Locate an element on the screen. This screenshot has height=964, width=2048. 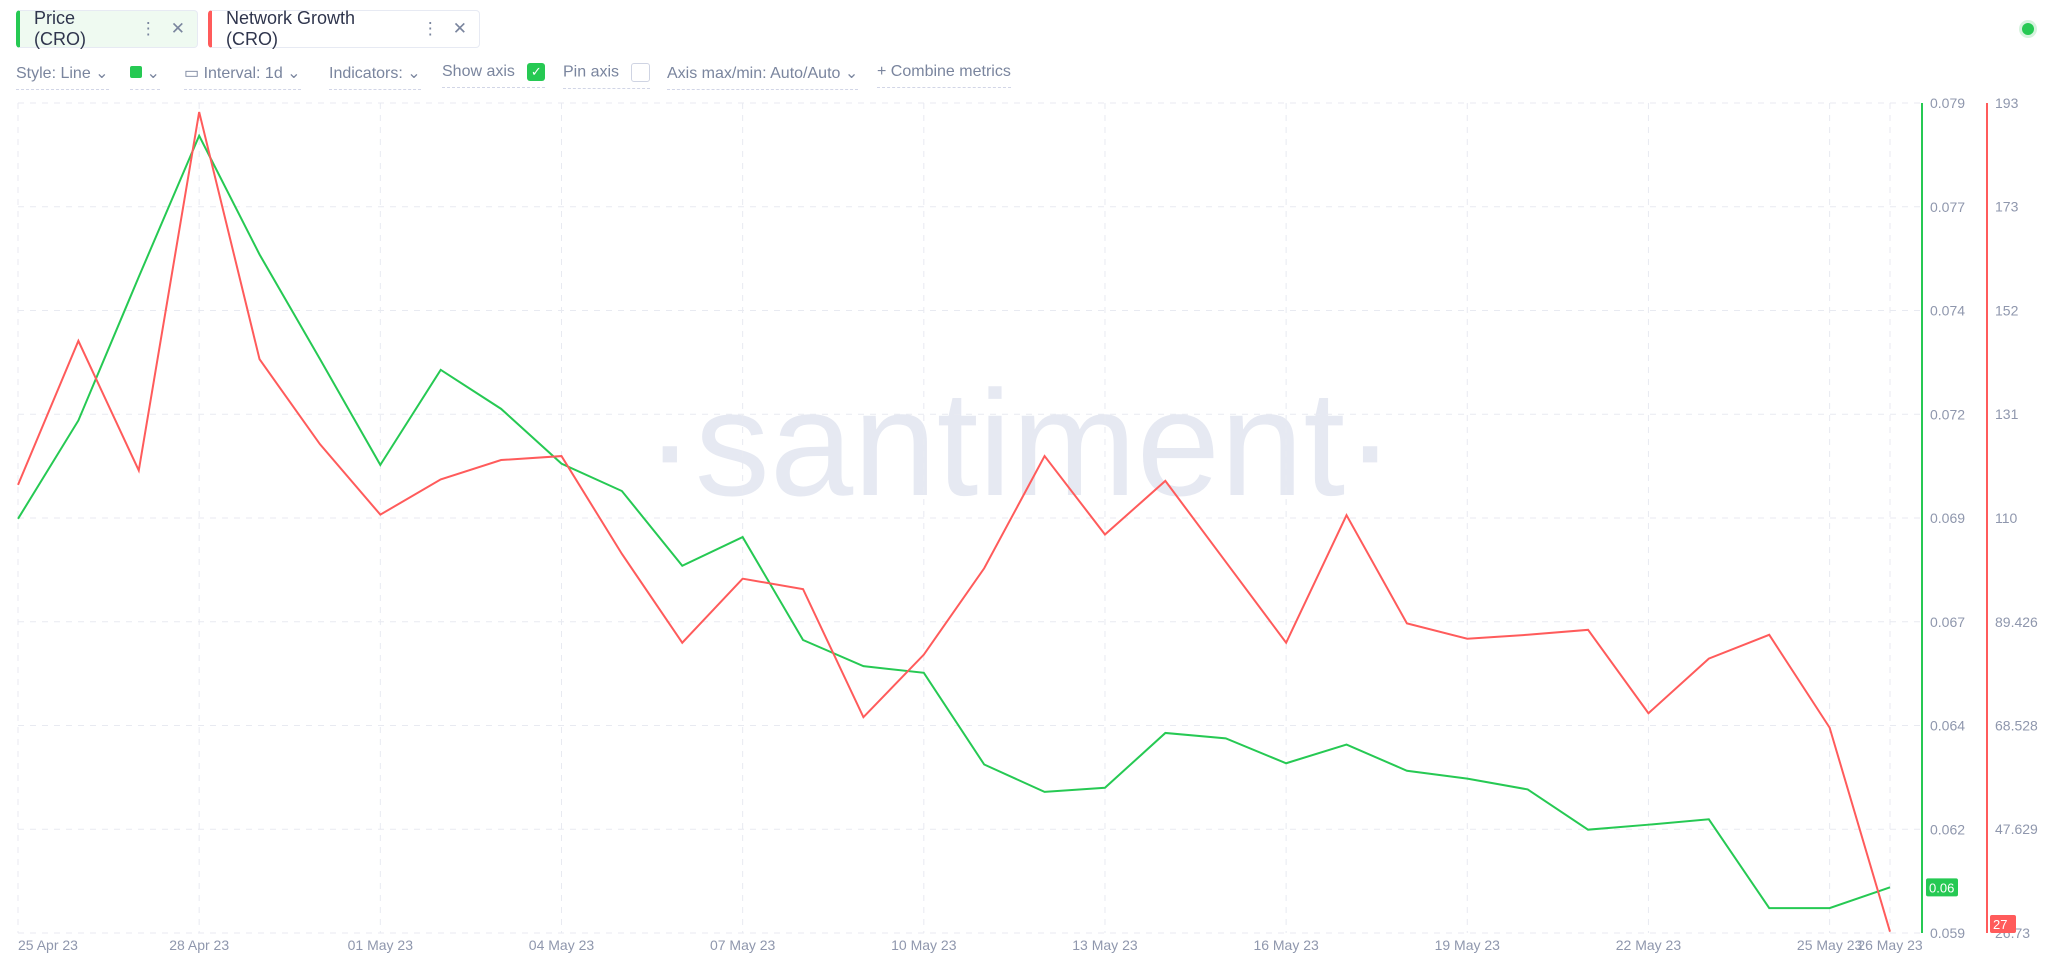
tab-label: Network Growth (CRO) is located at coordinates (291, 28).